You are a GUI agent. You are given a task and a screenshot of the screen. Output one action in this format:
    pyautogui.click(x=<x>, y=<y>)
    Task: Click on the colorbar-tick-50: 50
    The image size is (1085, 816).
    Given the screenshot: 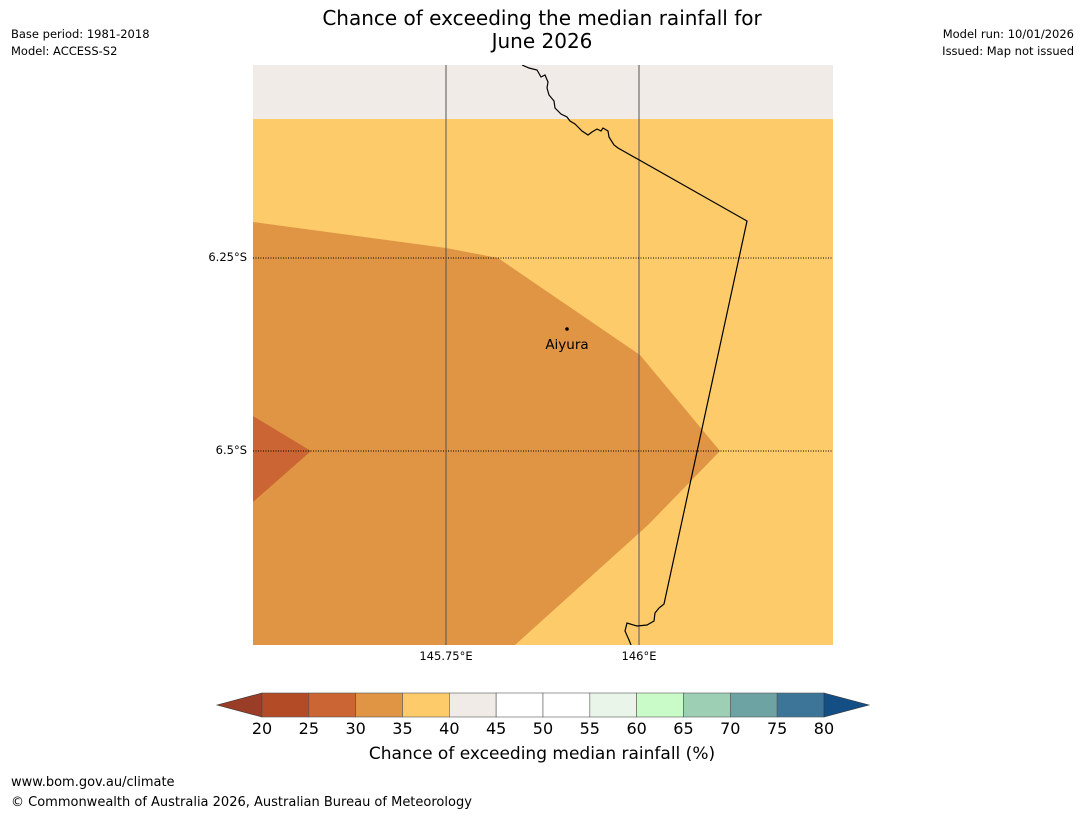 What is the action you would take?
    pyautogui.click(x=543, y=728)
    